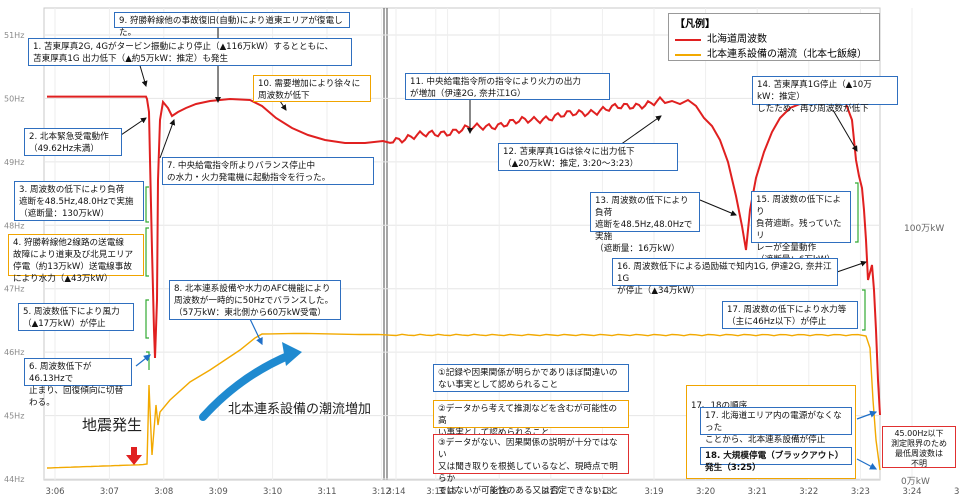 This screenshot has height=504, width=960. Describe the element at coordinates (73, 142) in the screenshot. I see `annotation-2: 2. 北本緊急受電動作 （49.62Hz未満）` at that location.